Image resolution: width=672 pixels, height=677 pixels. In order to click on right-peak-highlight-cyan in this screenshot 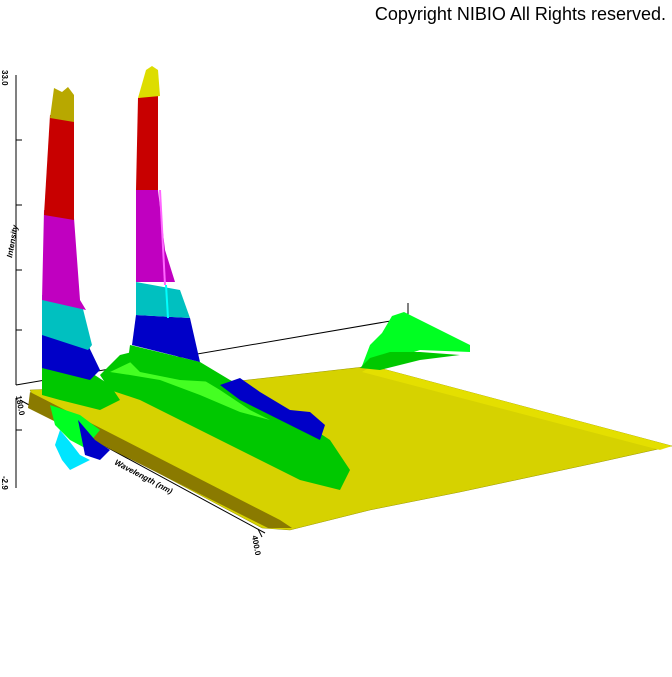, I will do `click(167, 301)`.